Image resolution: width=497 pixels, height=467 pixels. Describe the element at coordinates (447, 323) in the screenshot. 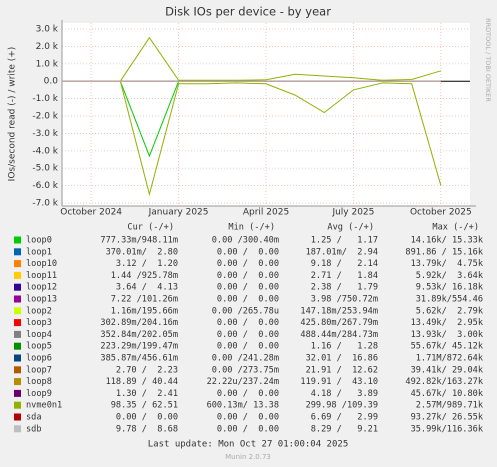

I see `legend-stat: 13.49k/ 2.95k` at that location.